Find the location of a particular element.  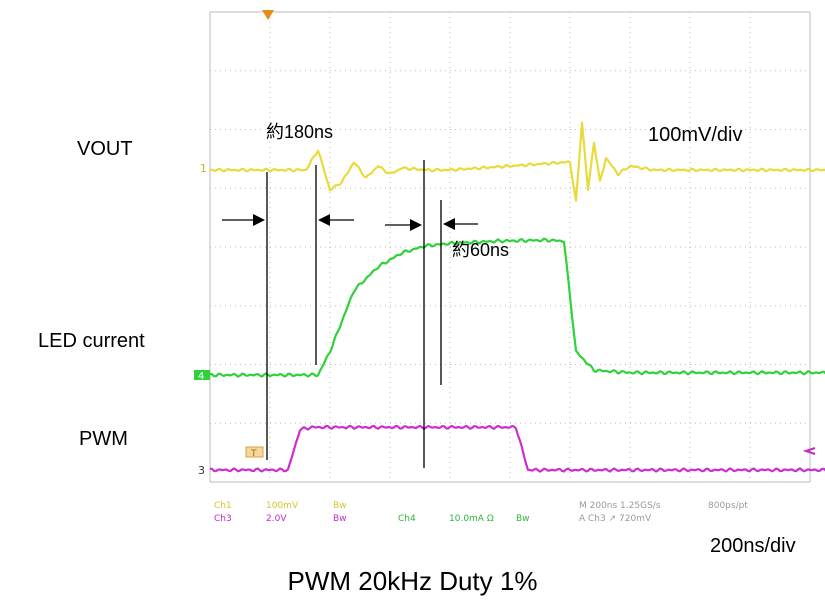

delay-annotation-60ns: 約60ns is located at coordinates (480, 250).